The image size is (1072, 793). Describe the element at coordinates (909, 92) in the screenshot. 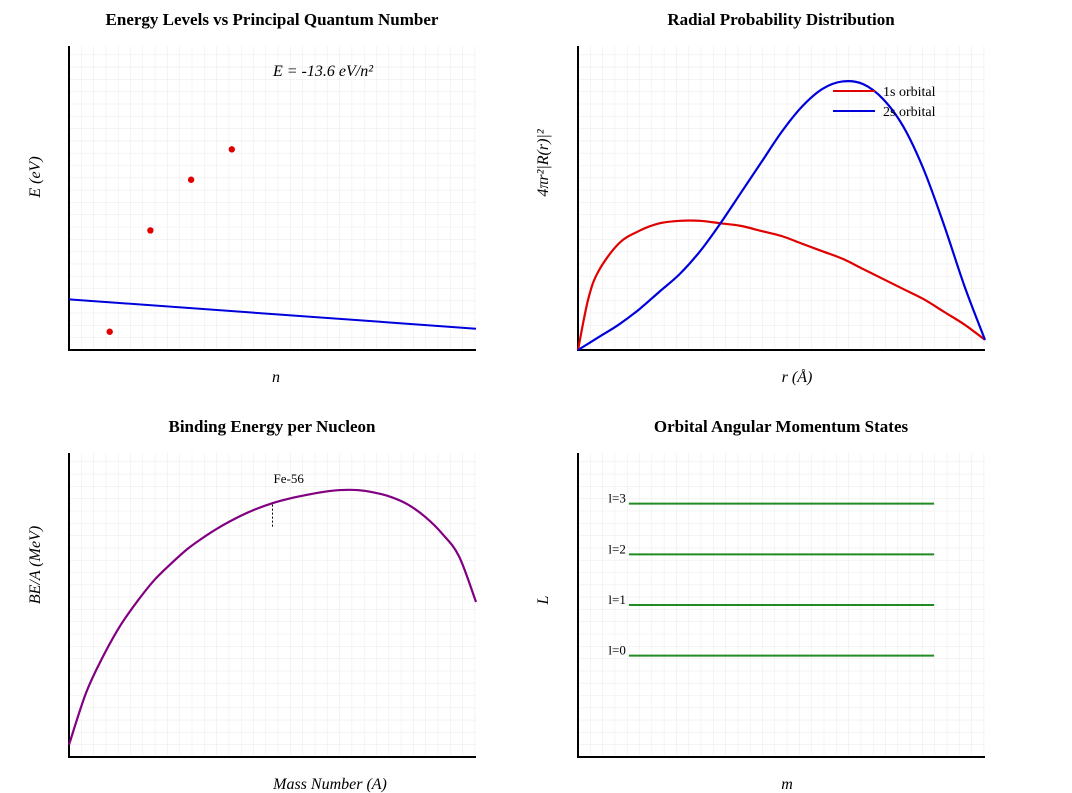

I see `legend-label-1s-orbital: 1s orbital` at that location.